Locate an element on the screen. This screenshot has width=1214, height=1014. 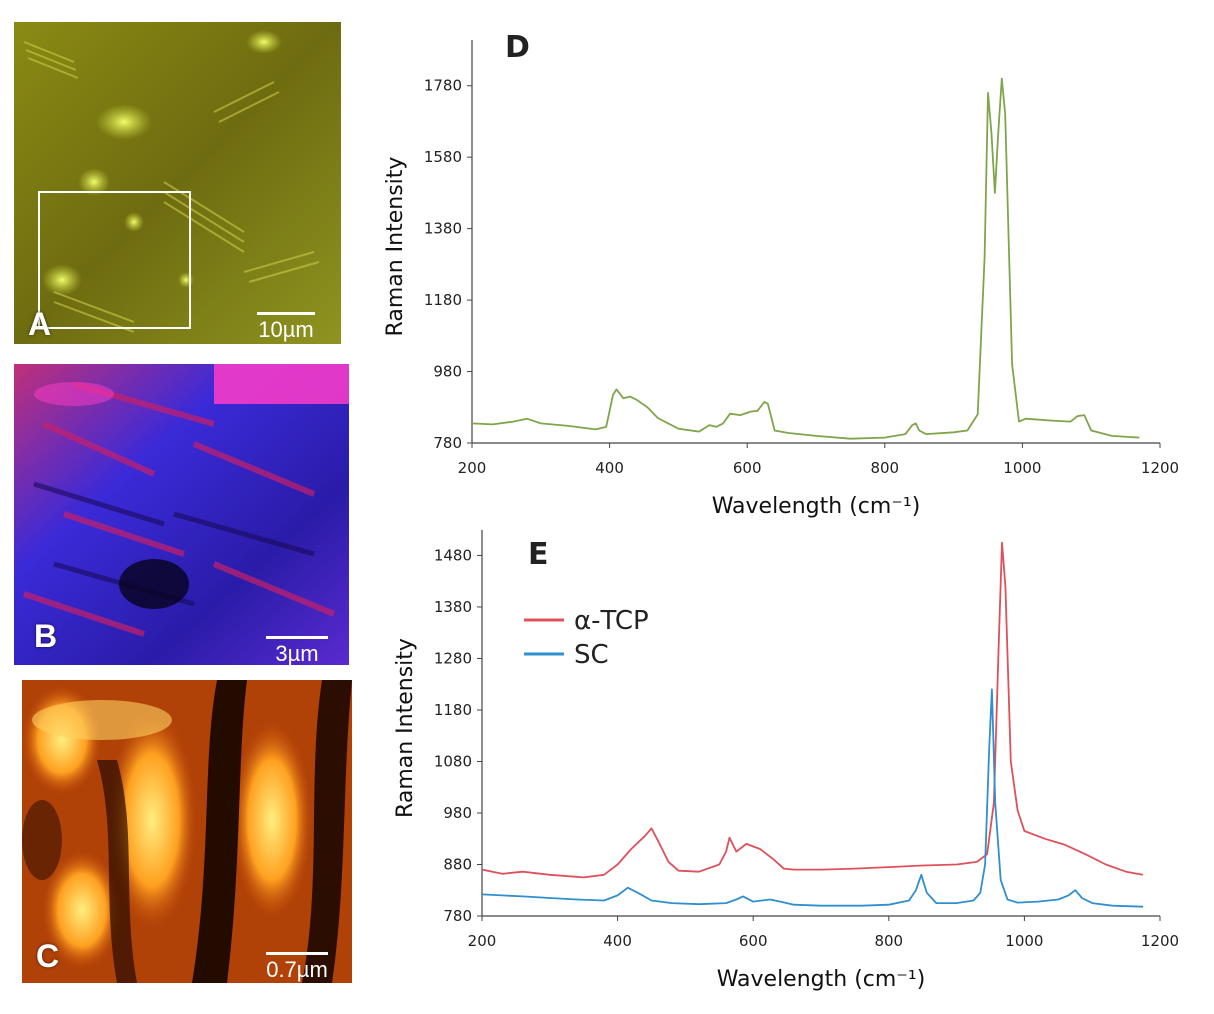
panel-b-image is located at coordinates (181, 514).